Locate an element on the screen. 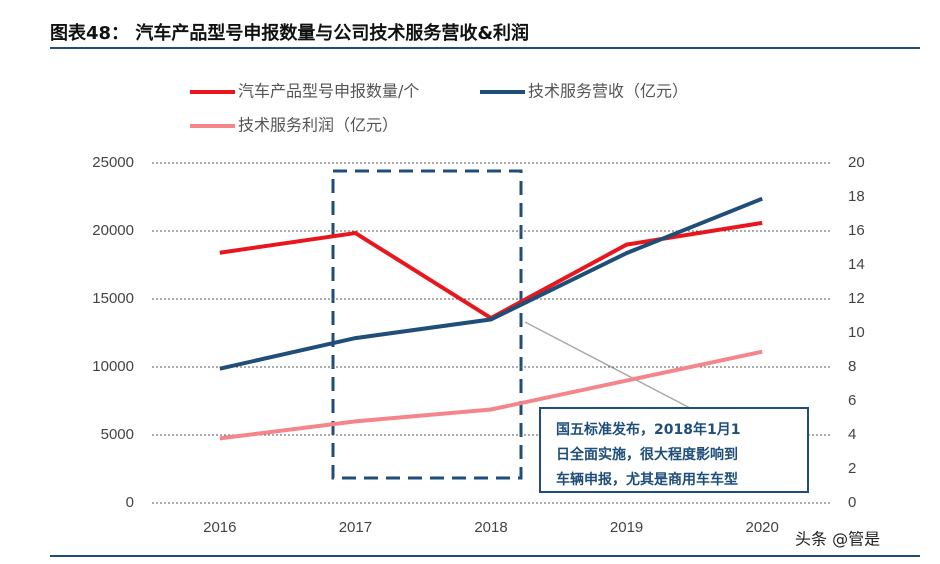  annotation: 日全面实施，很大程度影响到 is located at coordinates (647, 454).